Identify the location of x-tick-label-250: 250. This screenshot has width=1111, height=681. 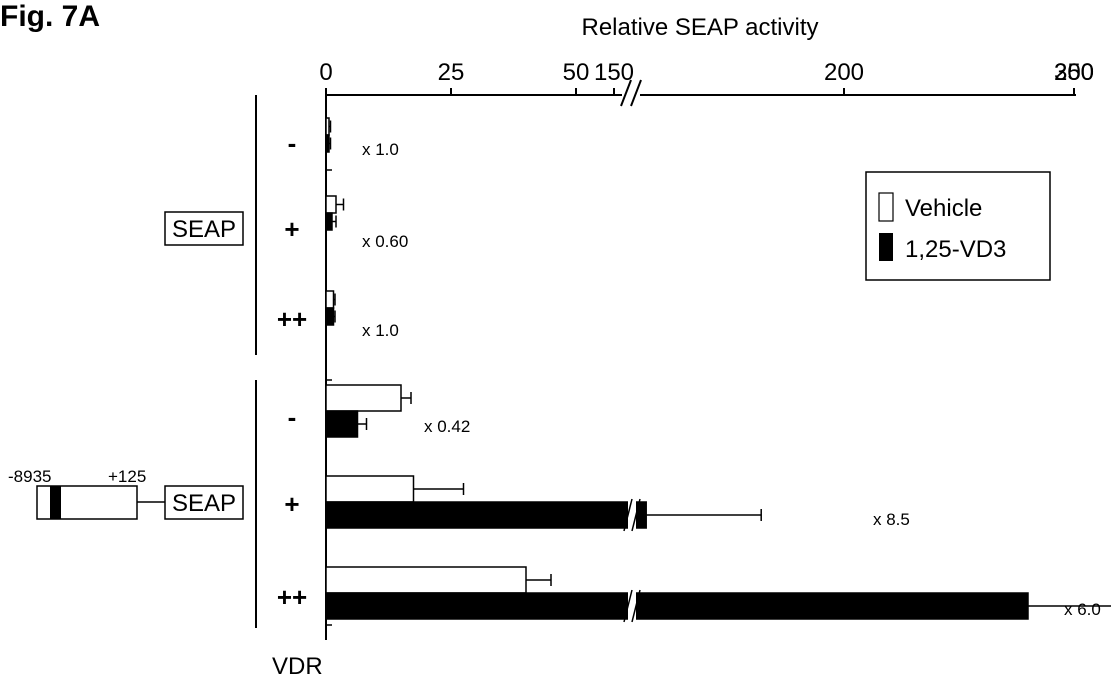
(1074, 72).